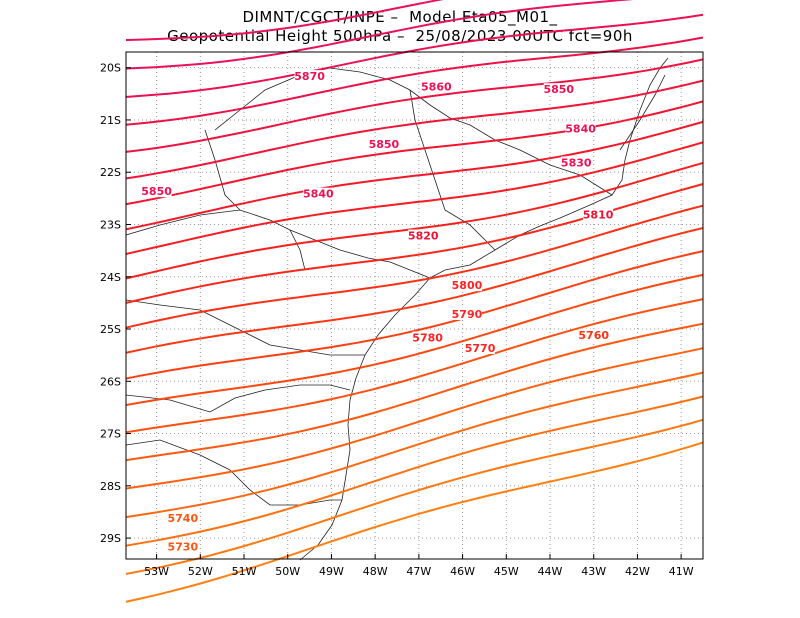 This screenshot has height=618, width=800. I want to click on x-tick-label: 41W, so click(681, 571).